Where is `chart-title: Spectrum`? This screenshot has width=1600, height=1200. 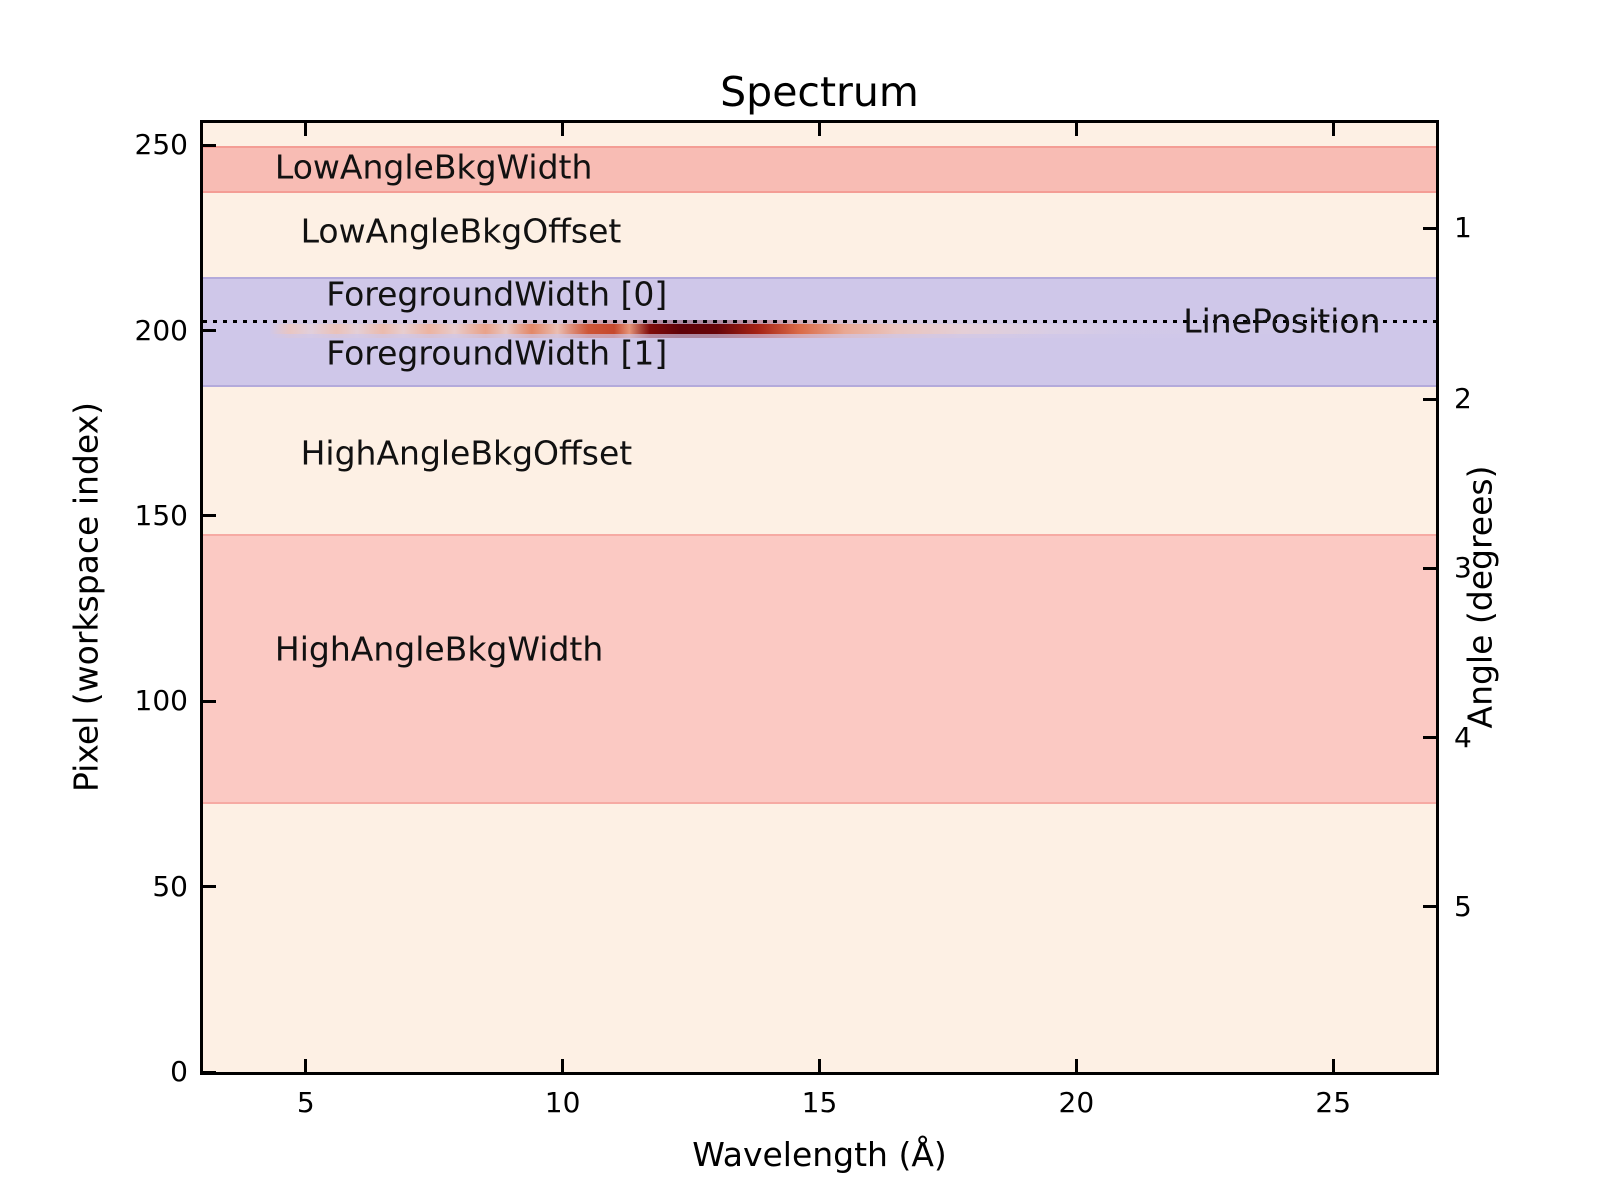 chart-title: Spectrum is located at coordinates (819, 92).